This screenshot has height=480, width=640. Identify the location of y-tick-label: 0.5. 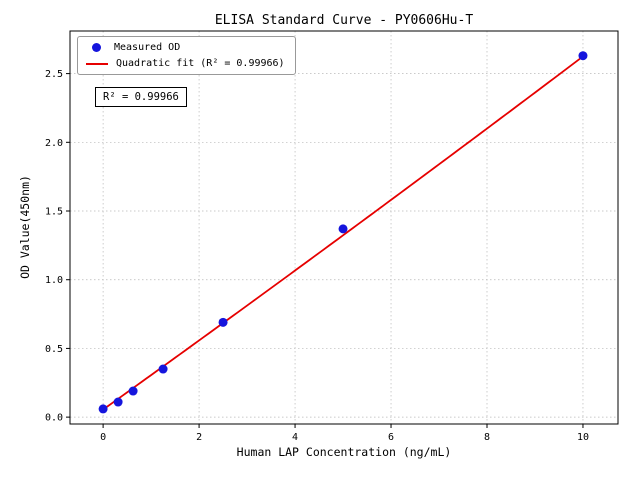
(54, 349).